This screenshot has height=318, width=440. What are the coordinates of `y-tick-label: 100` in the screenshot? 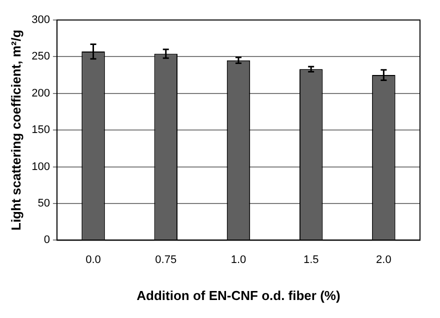 It's located at (41, 166).